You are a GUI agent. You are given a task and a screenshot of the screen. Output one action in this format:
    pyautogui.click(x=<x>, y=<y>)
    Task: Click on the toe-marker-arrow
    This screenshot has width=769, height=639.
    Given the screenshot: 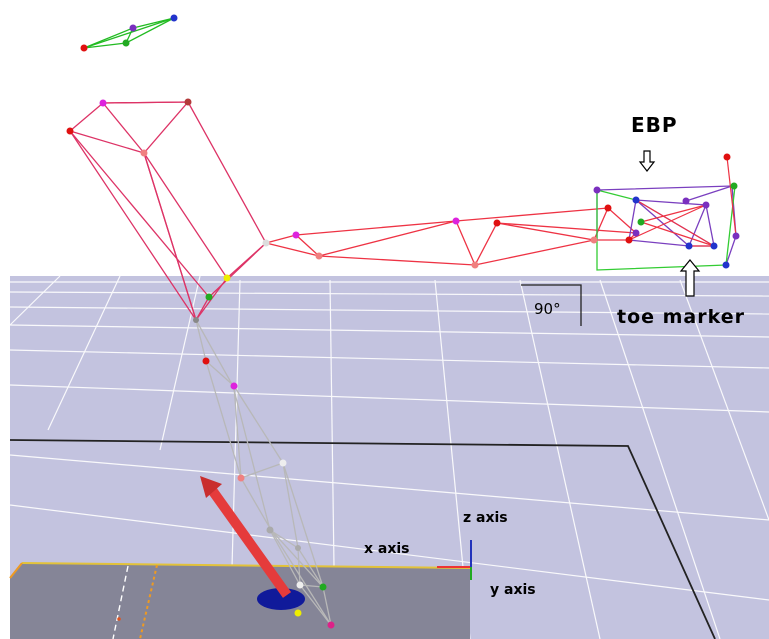 What is the action you would take?
    pyautogui.click(x=690, y=278)
    